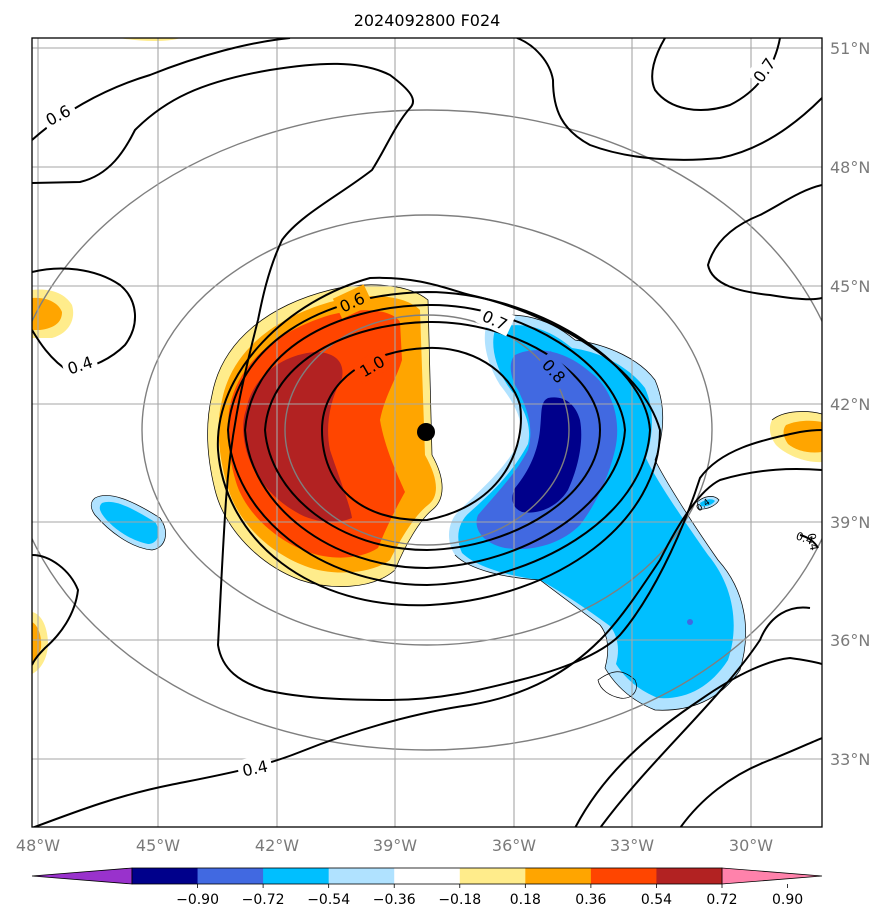 The image size is (892, 924). I want to click on colorbar-frame, so click(427, 876).